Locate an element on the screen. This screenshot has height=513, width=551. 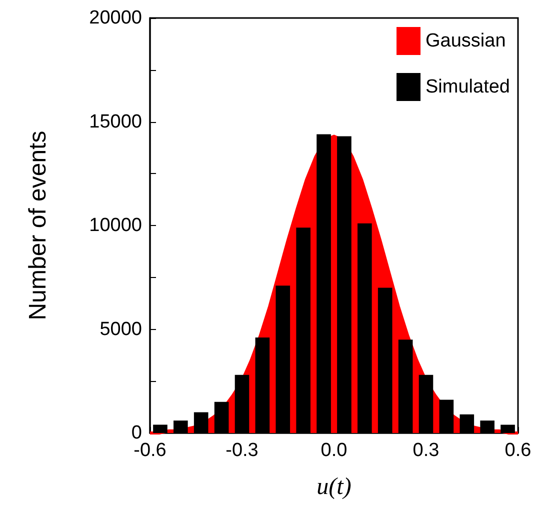
x-tick-label: 0.0 is located at coordinates (334, 450).